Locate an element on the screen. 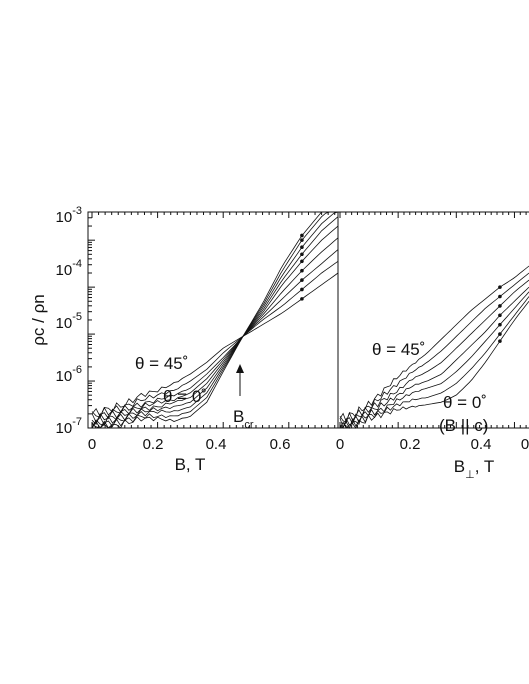 The image size is (529, 684). y-tick-label: 10⁻⁴ is located at coordinates (69, 268).